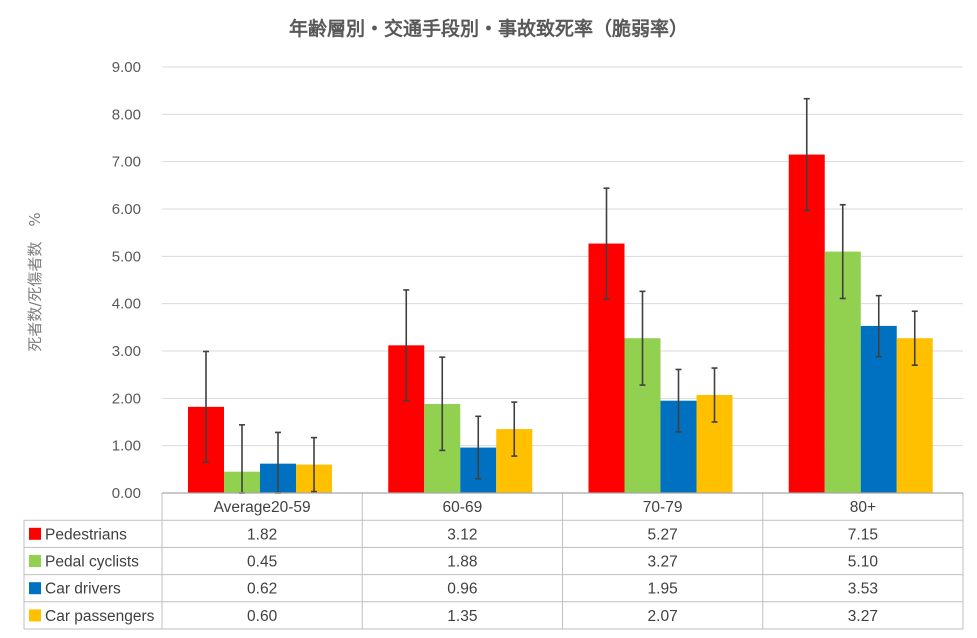 This screenshot has height=638, width=977. Describe the element at coordinates (863, 534) in the screenshot. I see `data-label: 7.15` at that location.